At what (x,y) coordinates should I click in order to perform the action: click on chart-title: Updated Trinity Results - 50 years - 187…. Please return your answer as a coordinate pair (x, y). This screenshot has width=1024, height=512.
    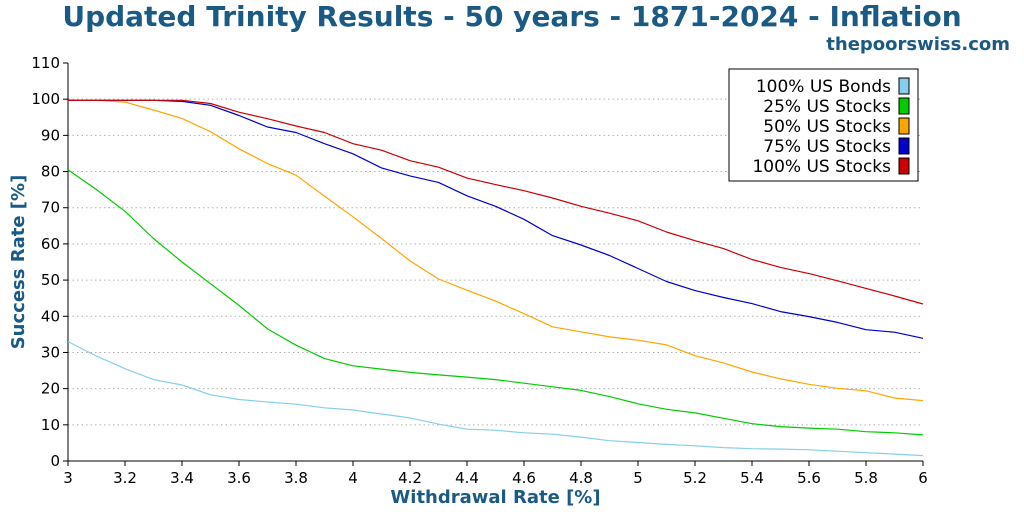
    Looking at the image, I should click on (512, 16).